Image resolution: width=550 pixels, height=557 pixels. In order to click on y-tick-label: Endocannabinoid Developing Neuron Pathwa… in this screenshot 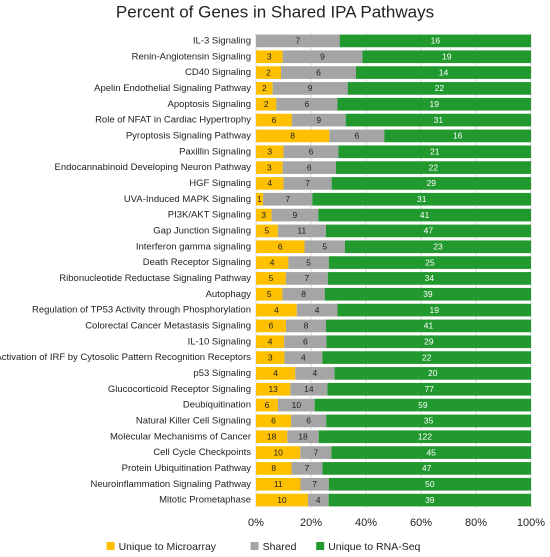, I will do `click(153, 167)`.